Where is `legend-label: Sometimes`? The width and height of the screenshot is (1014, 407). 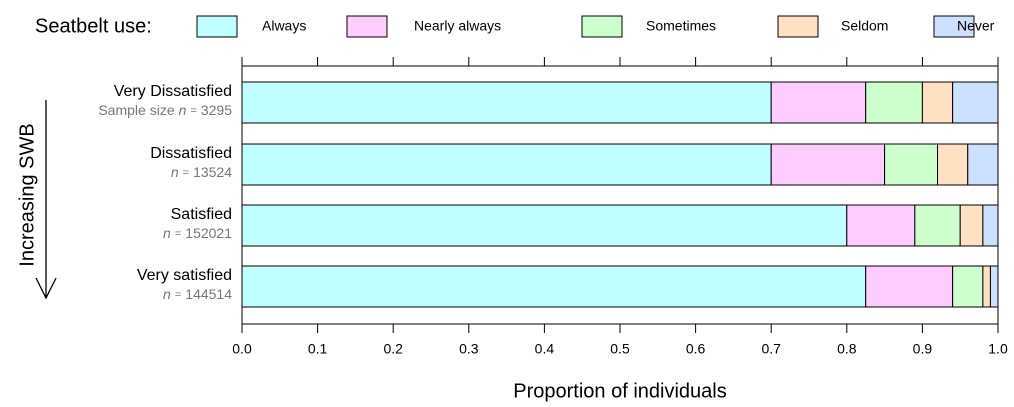
legend-label: Sometimes is located at coordinates (681, 26).